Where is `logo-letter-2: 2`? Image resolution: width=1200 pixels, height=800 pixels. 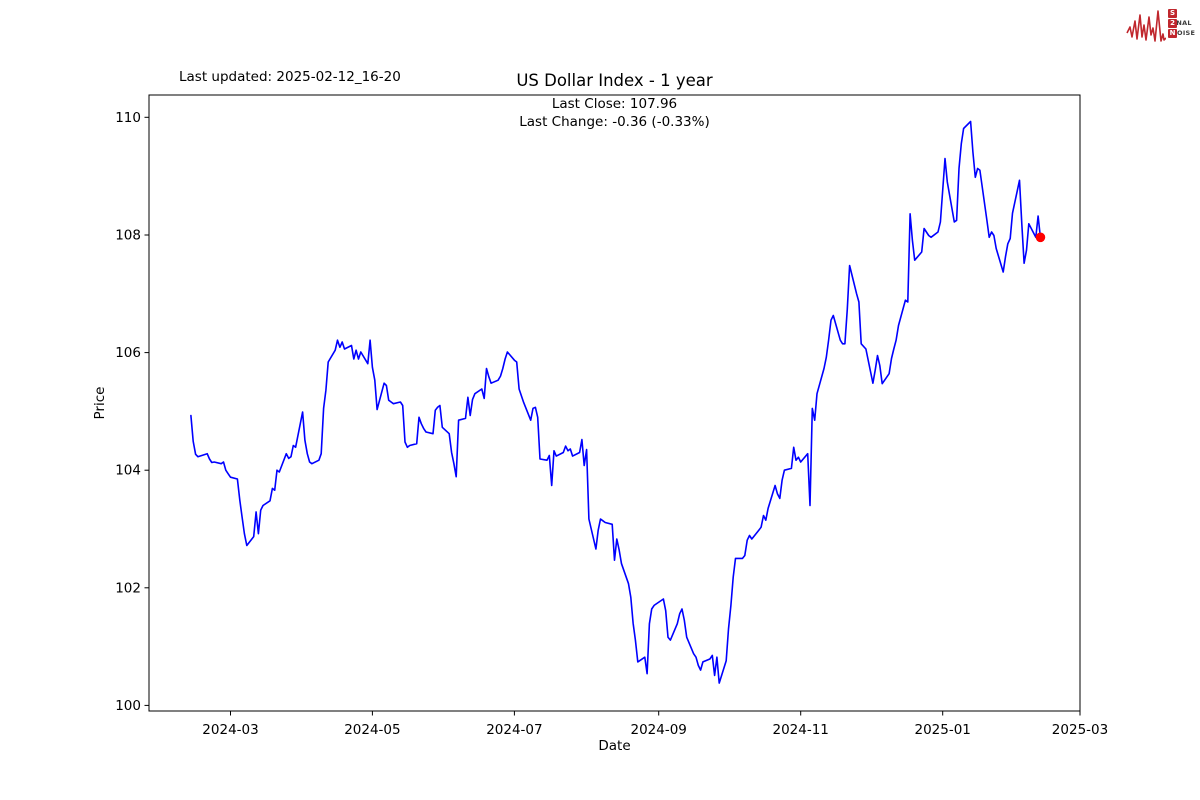 logo-letter-2: 2 is located at coordinates (1172, 23).